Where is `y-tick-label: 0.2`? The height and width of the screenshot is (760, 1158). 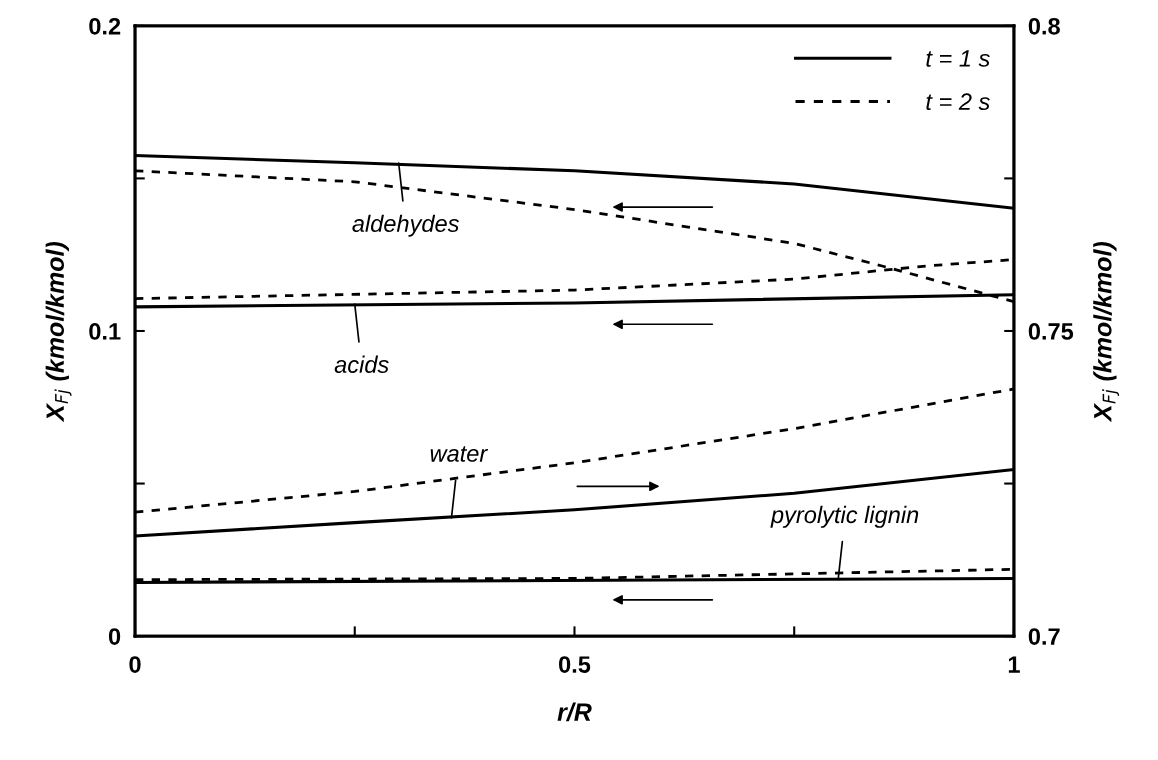 y-tick-label: 0.2 is located at coordinates (105, 26).